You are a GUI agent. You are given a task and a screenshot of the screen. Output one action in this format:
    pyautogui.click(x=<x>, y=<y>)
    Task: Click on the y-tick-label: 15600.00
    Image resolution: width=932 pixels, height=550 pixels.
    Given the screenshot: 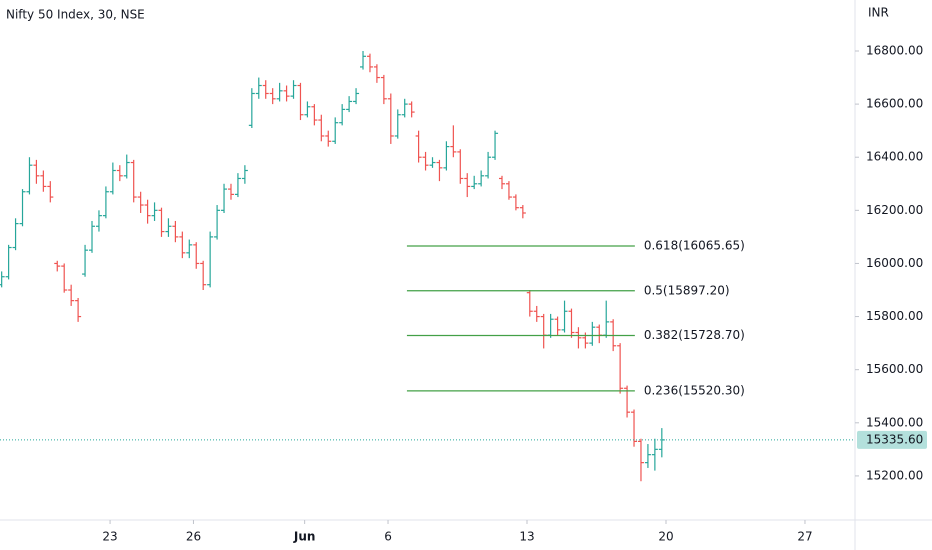 What is the action you would take?
    pyautogui.click(x=894, y=369)
    